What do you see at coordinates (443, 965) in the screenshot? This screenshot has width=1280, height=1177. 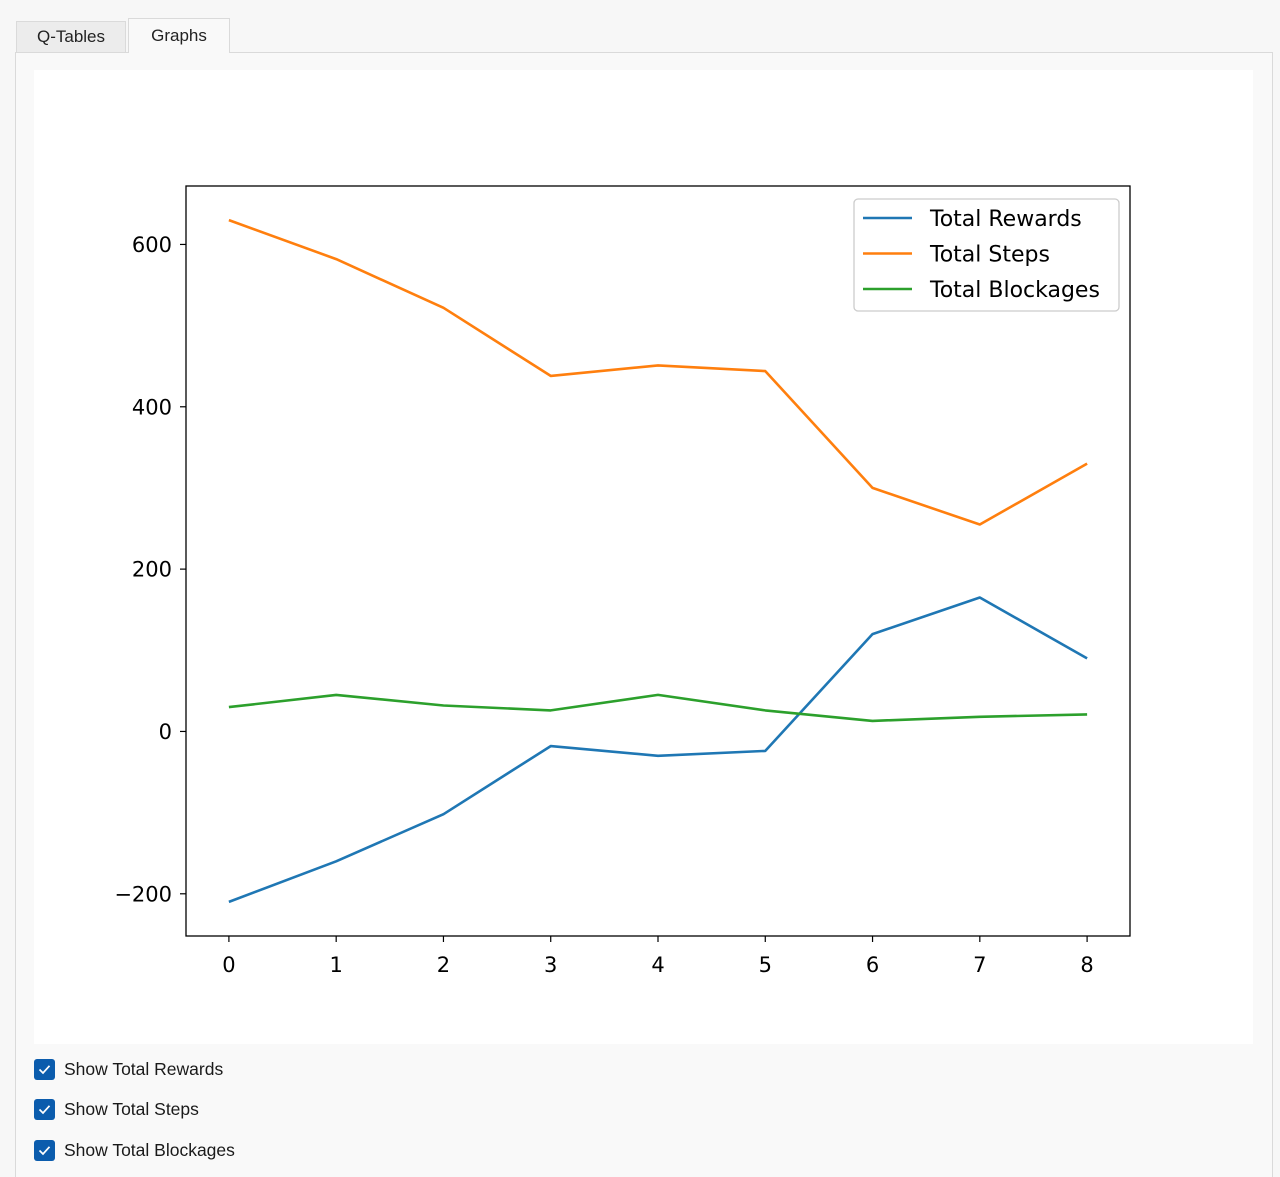 I see `x-tick-label: 2` at bounding box center [443, 965].